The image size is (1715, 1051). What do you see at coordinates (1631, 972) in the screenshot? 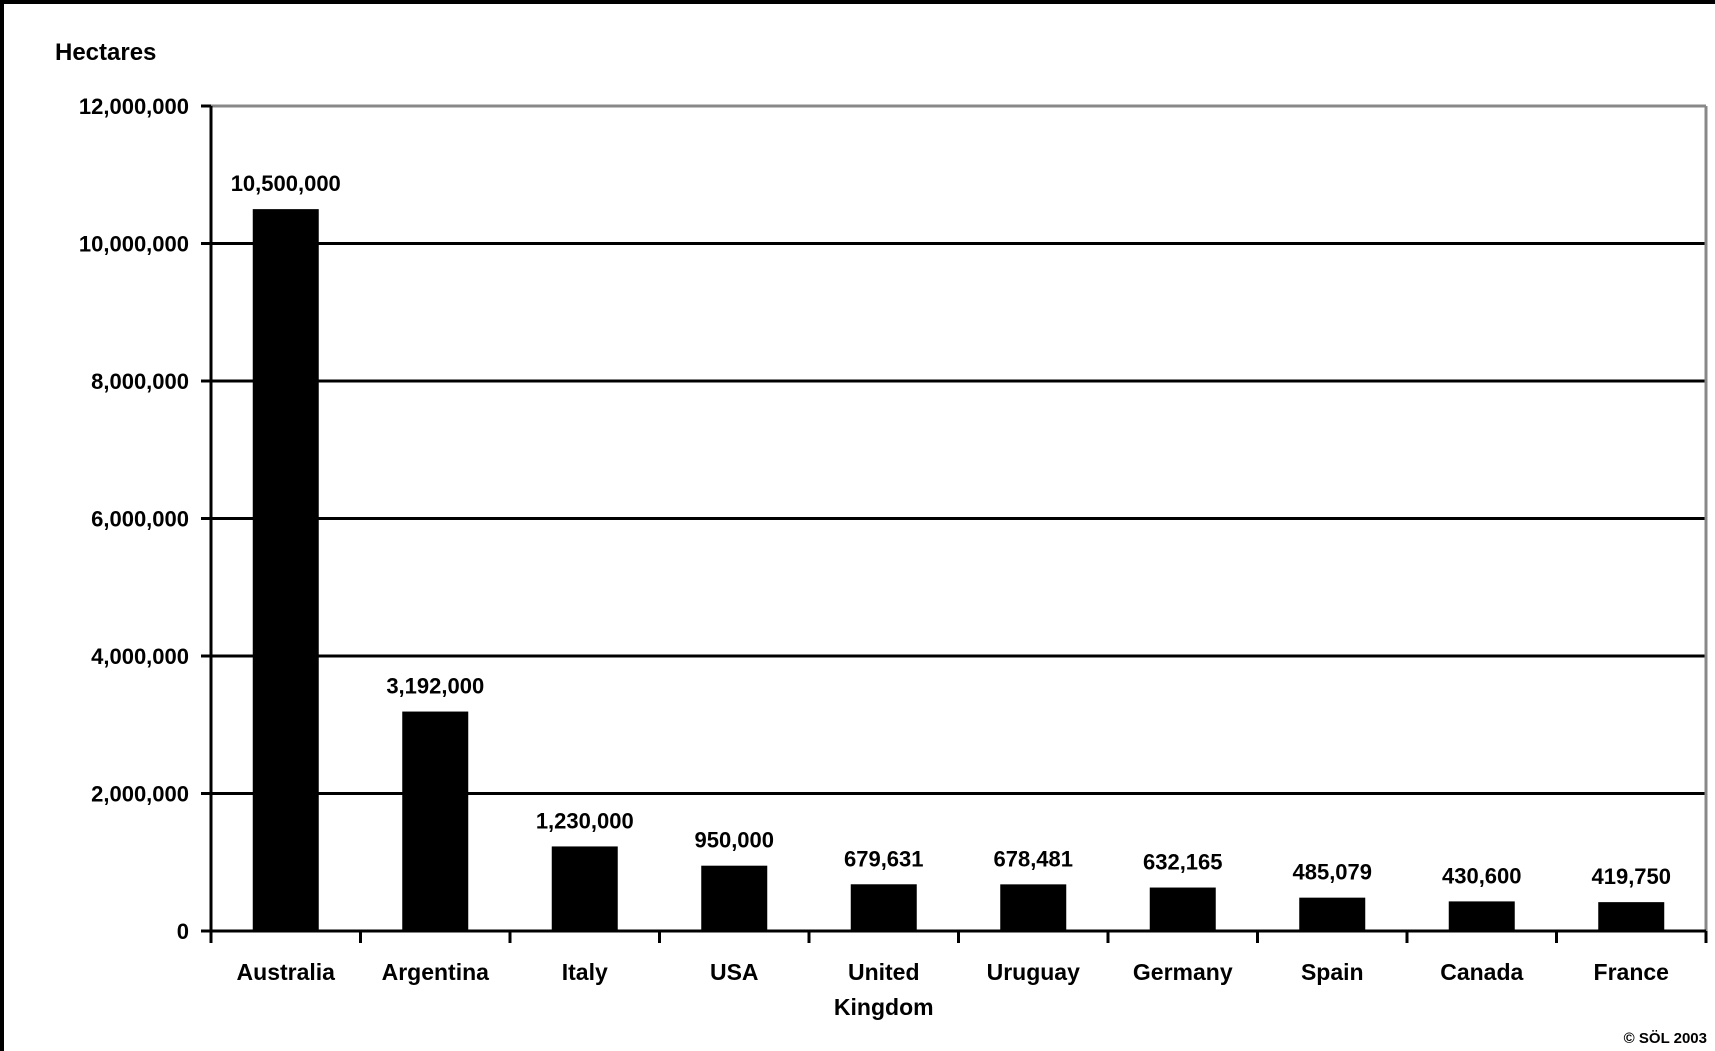
I see `x-tick-label: France` at bounding box center [1631, 972].